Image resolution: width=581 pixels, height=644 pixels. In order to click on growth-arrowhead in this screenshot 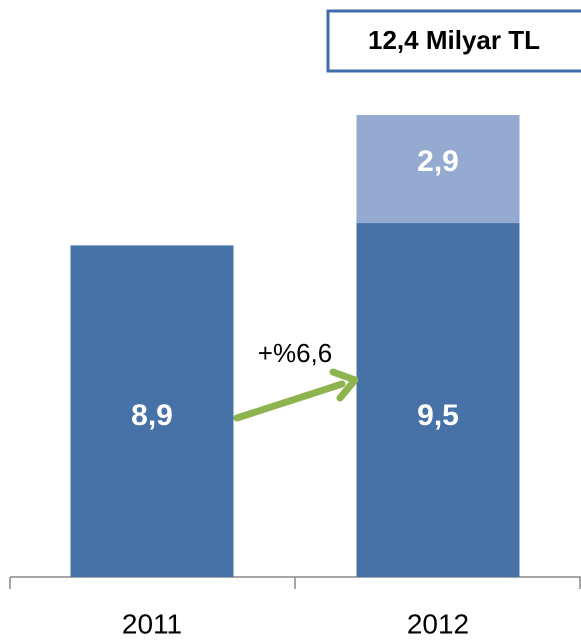, I will do `click(344, 385)`.